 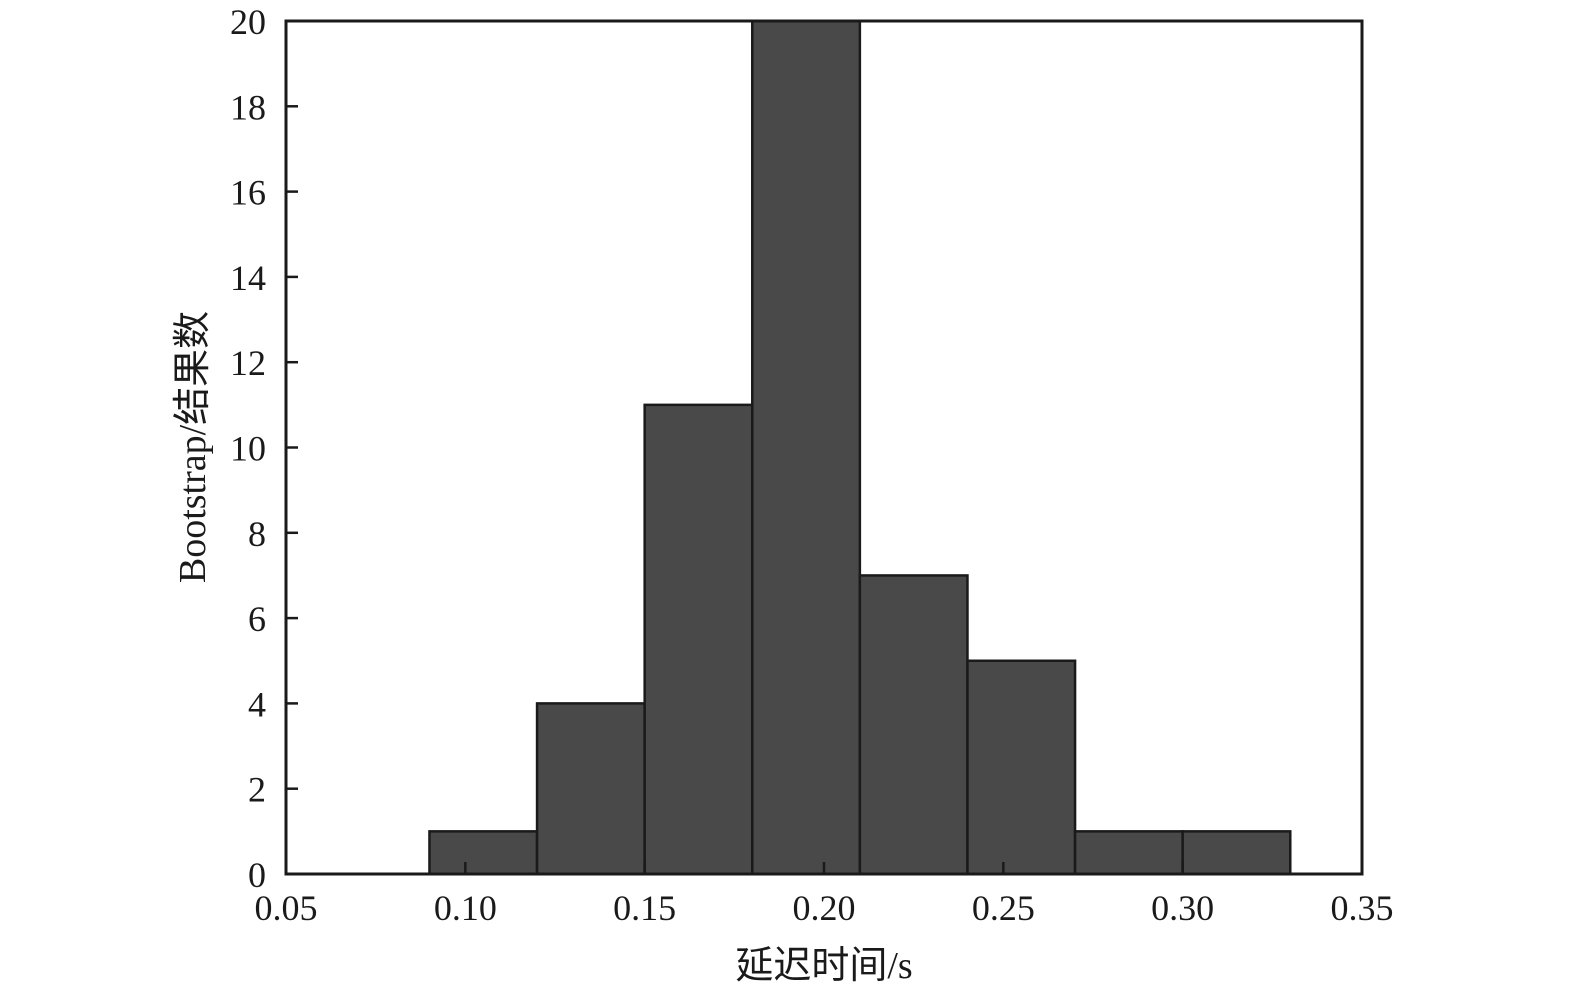 I want to click on x-tick-label: 0.25, so click(x=1003, y=908).